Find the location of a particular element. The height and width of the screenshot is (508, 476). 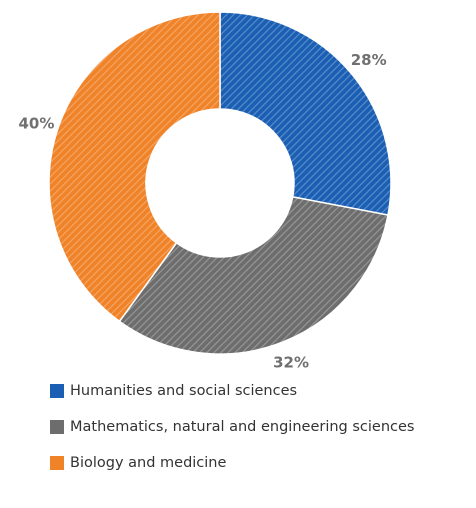

legend-swatch-humanities is located at coordinates (57, 391).